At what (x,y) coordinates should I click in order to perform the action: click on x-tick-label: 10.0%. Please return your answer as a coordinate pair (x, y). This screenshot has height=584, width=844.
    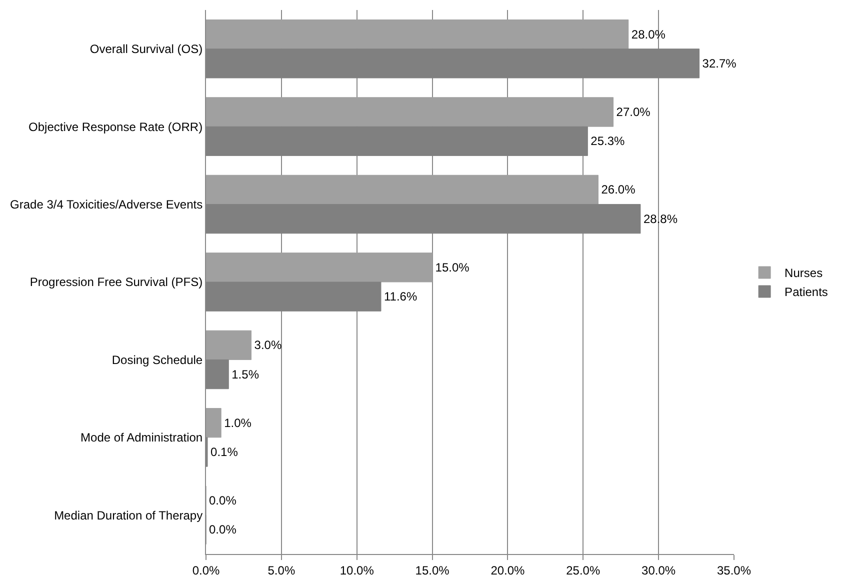
    Looking at the image, I should click on (357, 570).